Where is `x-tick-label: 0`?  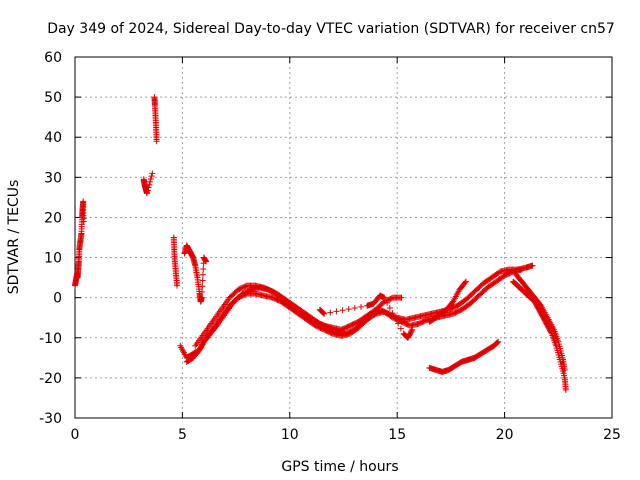
x-tick-label: 0 is located at coordinates (75, 435).